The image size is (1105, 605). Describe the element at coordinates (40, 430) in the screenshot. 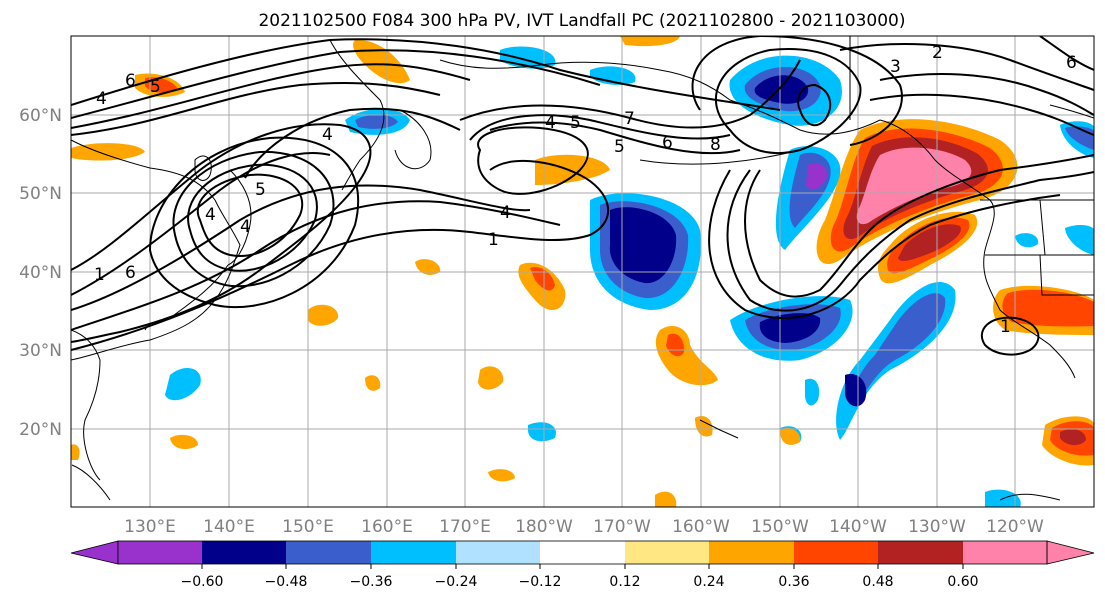

I see `lat-label: 20°N` at that location.